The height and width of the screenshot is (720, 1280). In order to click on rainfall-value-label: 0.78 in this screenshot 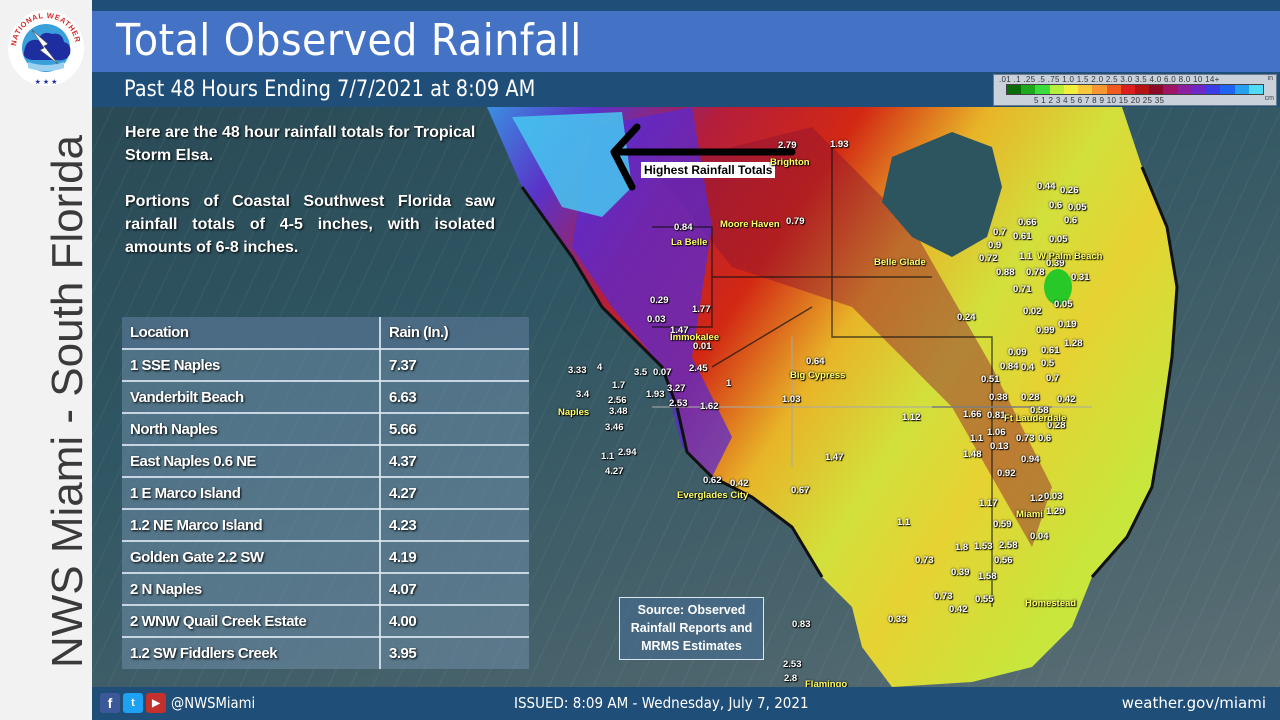, I will do `click(1035, 272)`.